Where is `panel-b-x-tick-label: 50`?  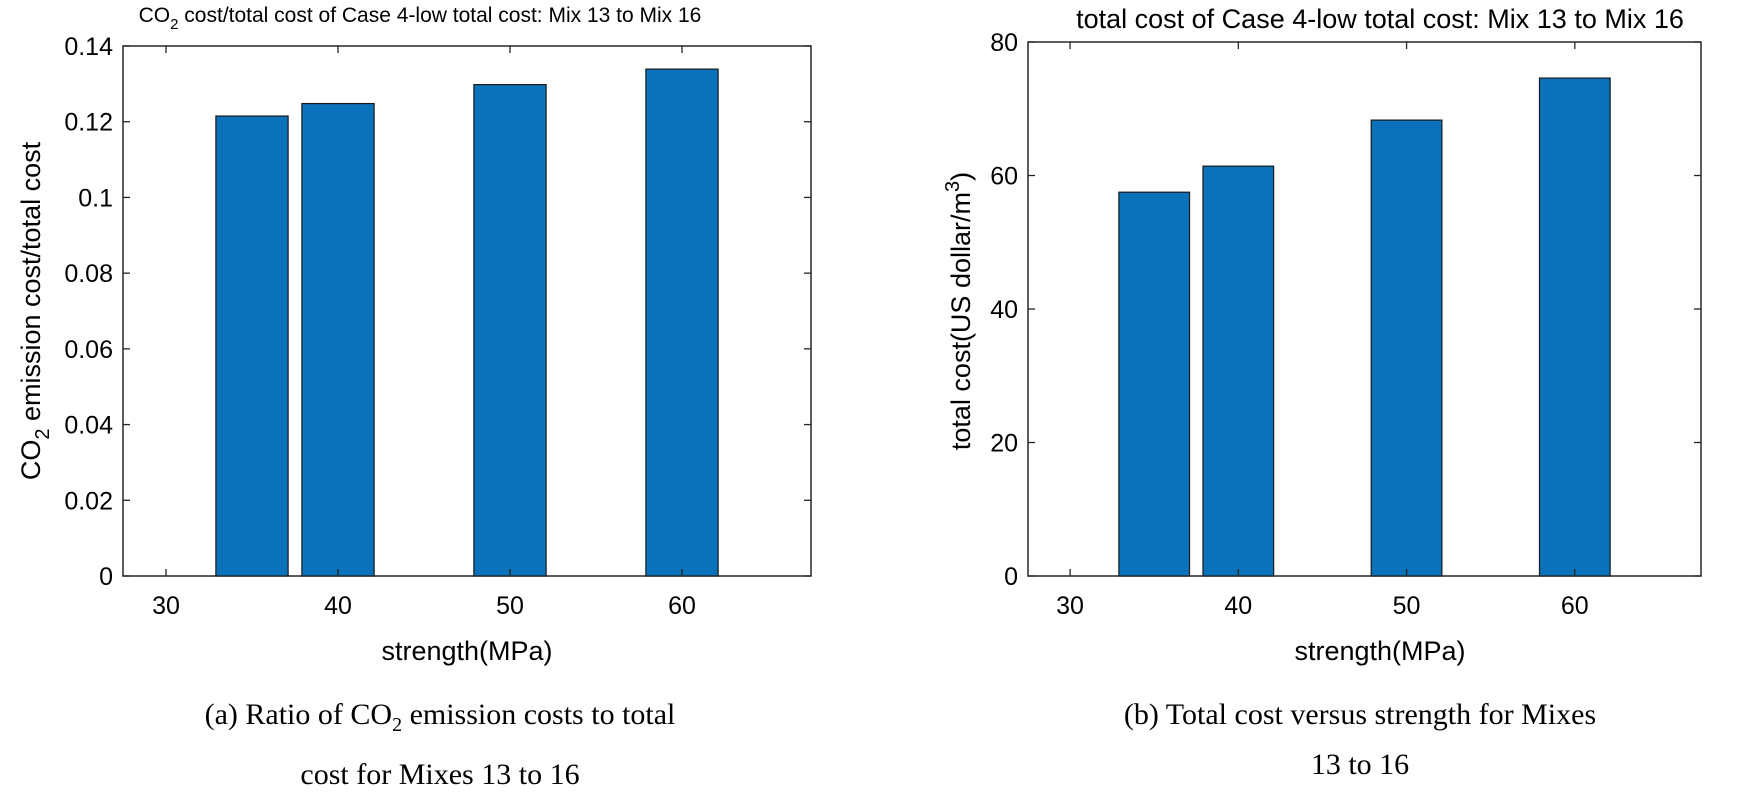 panel-b-x-tick-label: 50 is located at coordinates (1407, 606).